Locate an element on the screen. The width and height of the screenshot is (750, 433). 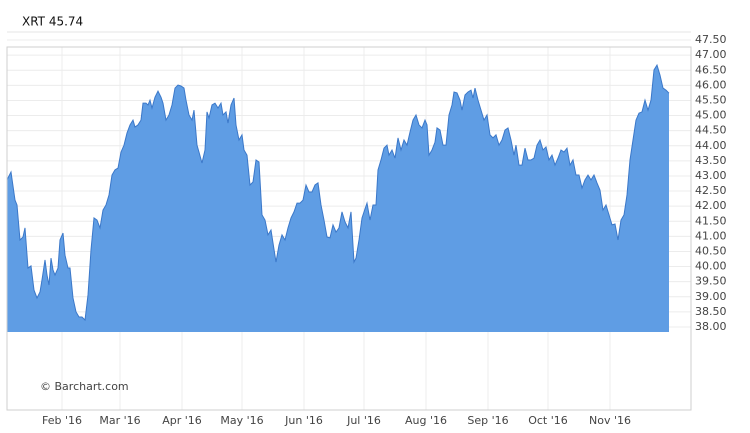
y-tick-label: 44.00 is located at coordinates (711, 145).